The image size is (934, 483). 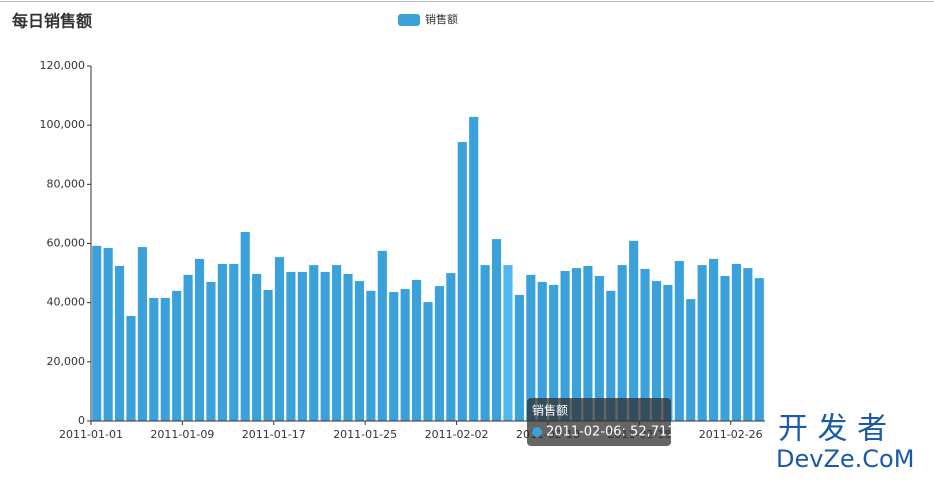 I want to click on y-tick-label: 40,000, so click(x=66, y=302).